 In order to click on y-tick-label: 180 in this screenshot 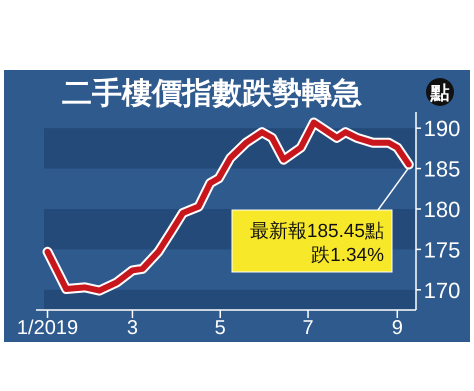, I will do `click(442, 209)`.